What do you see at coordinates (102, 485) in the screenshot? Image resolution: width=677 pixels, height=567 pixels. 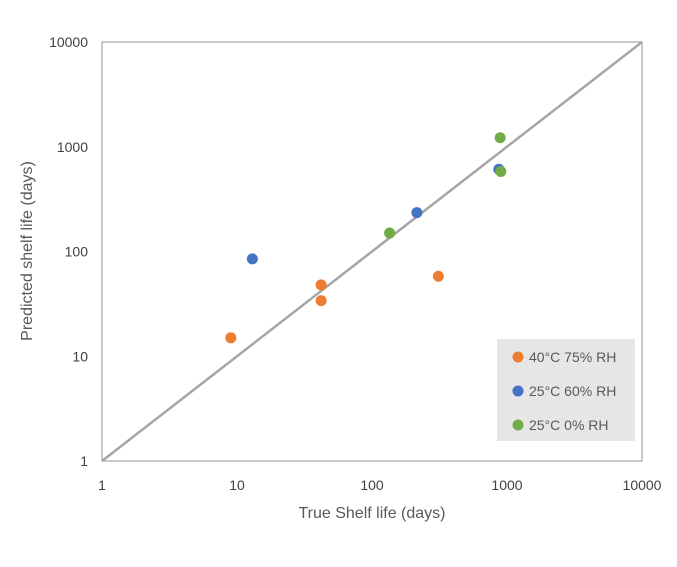 I see `x-tick-label: 1` at bounding box center [102, 485].